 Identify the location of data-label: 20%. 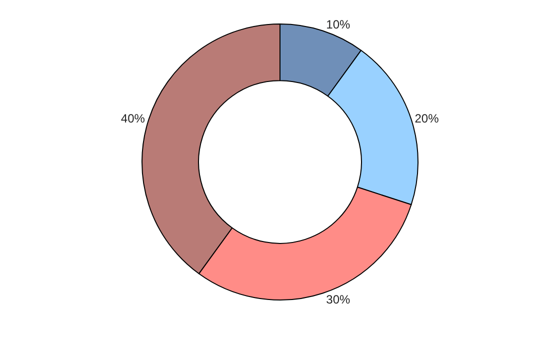
(427, 119).